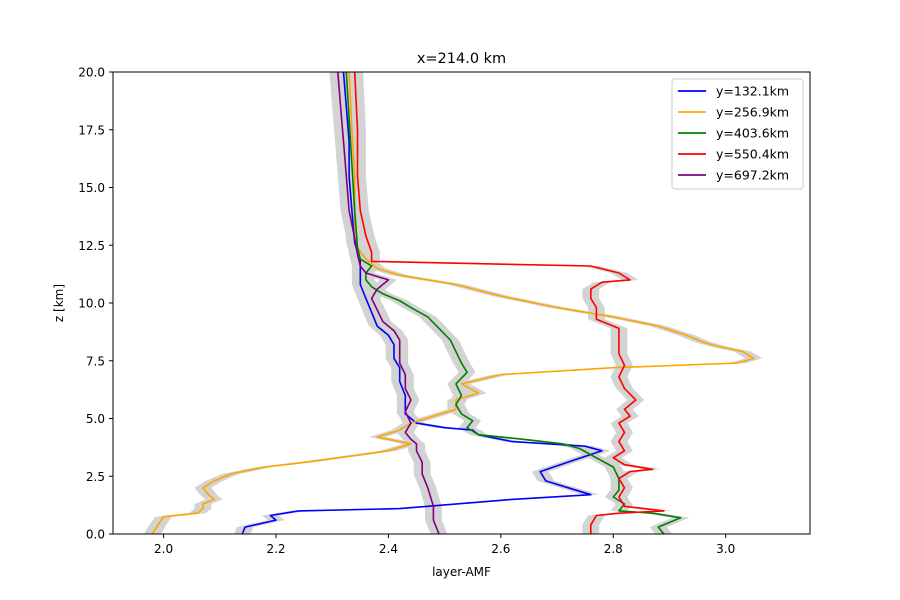 Image resolution: width=900 pixels, height=600 pixels. I want to click on legend-frame, so click(737, 134).